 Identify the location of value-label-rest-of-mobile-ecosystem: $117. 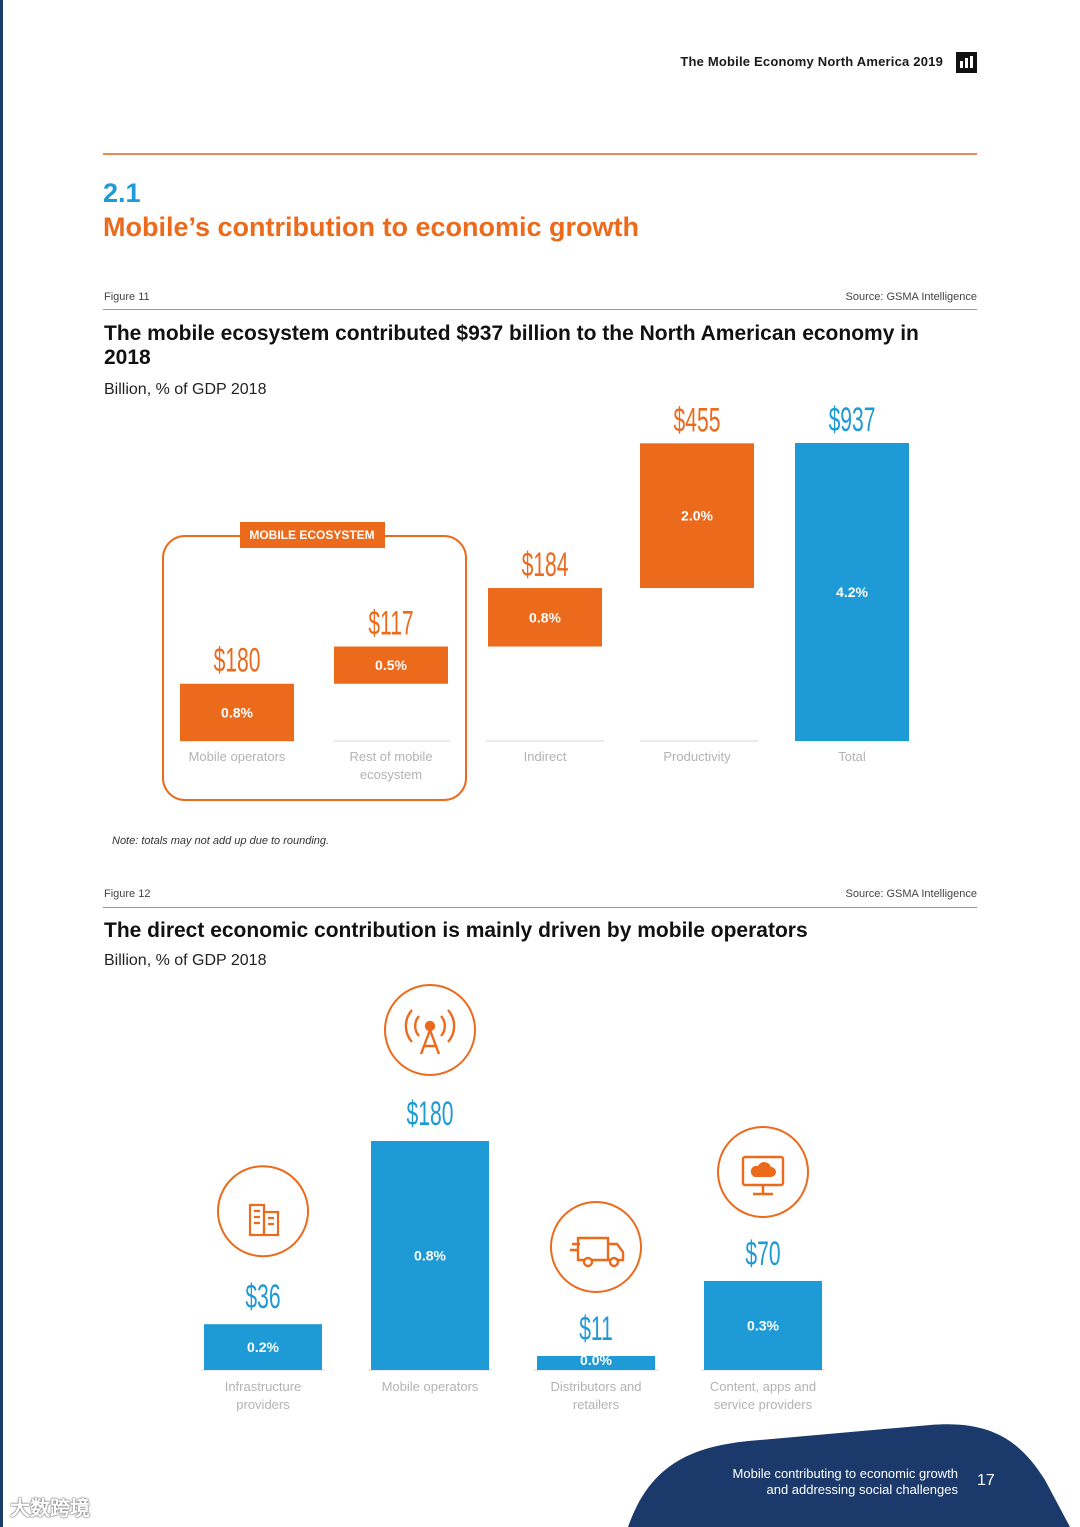
(390, 622).